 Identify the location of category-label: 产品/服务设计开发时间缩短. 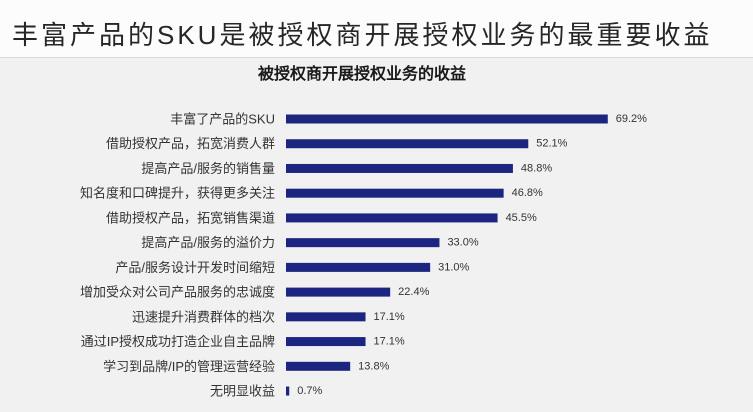
(195, 267).